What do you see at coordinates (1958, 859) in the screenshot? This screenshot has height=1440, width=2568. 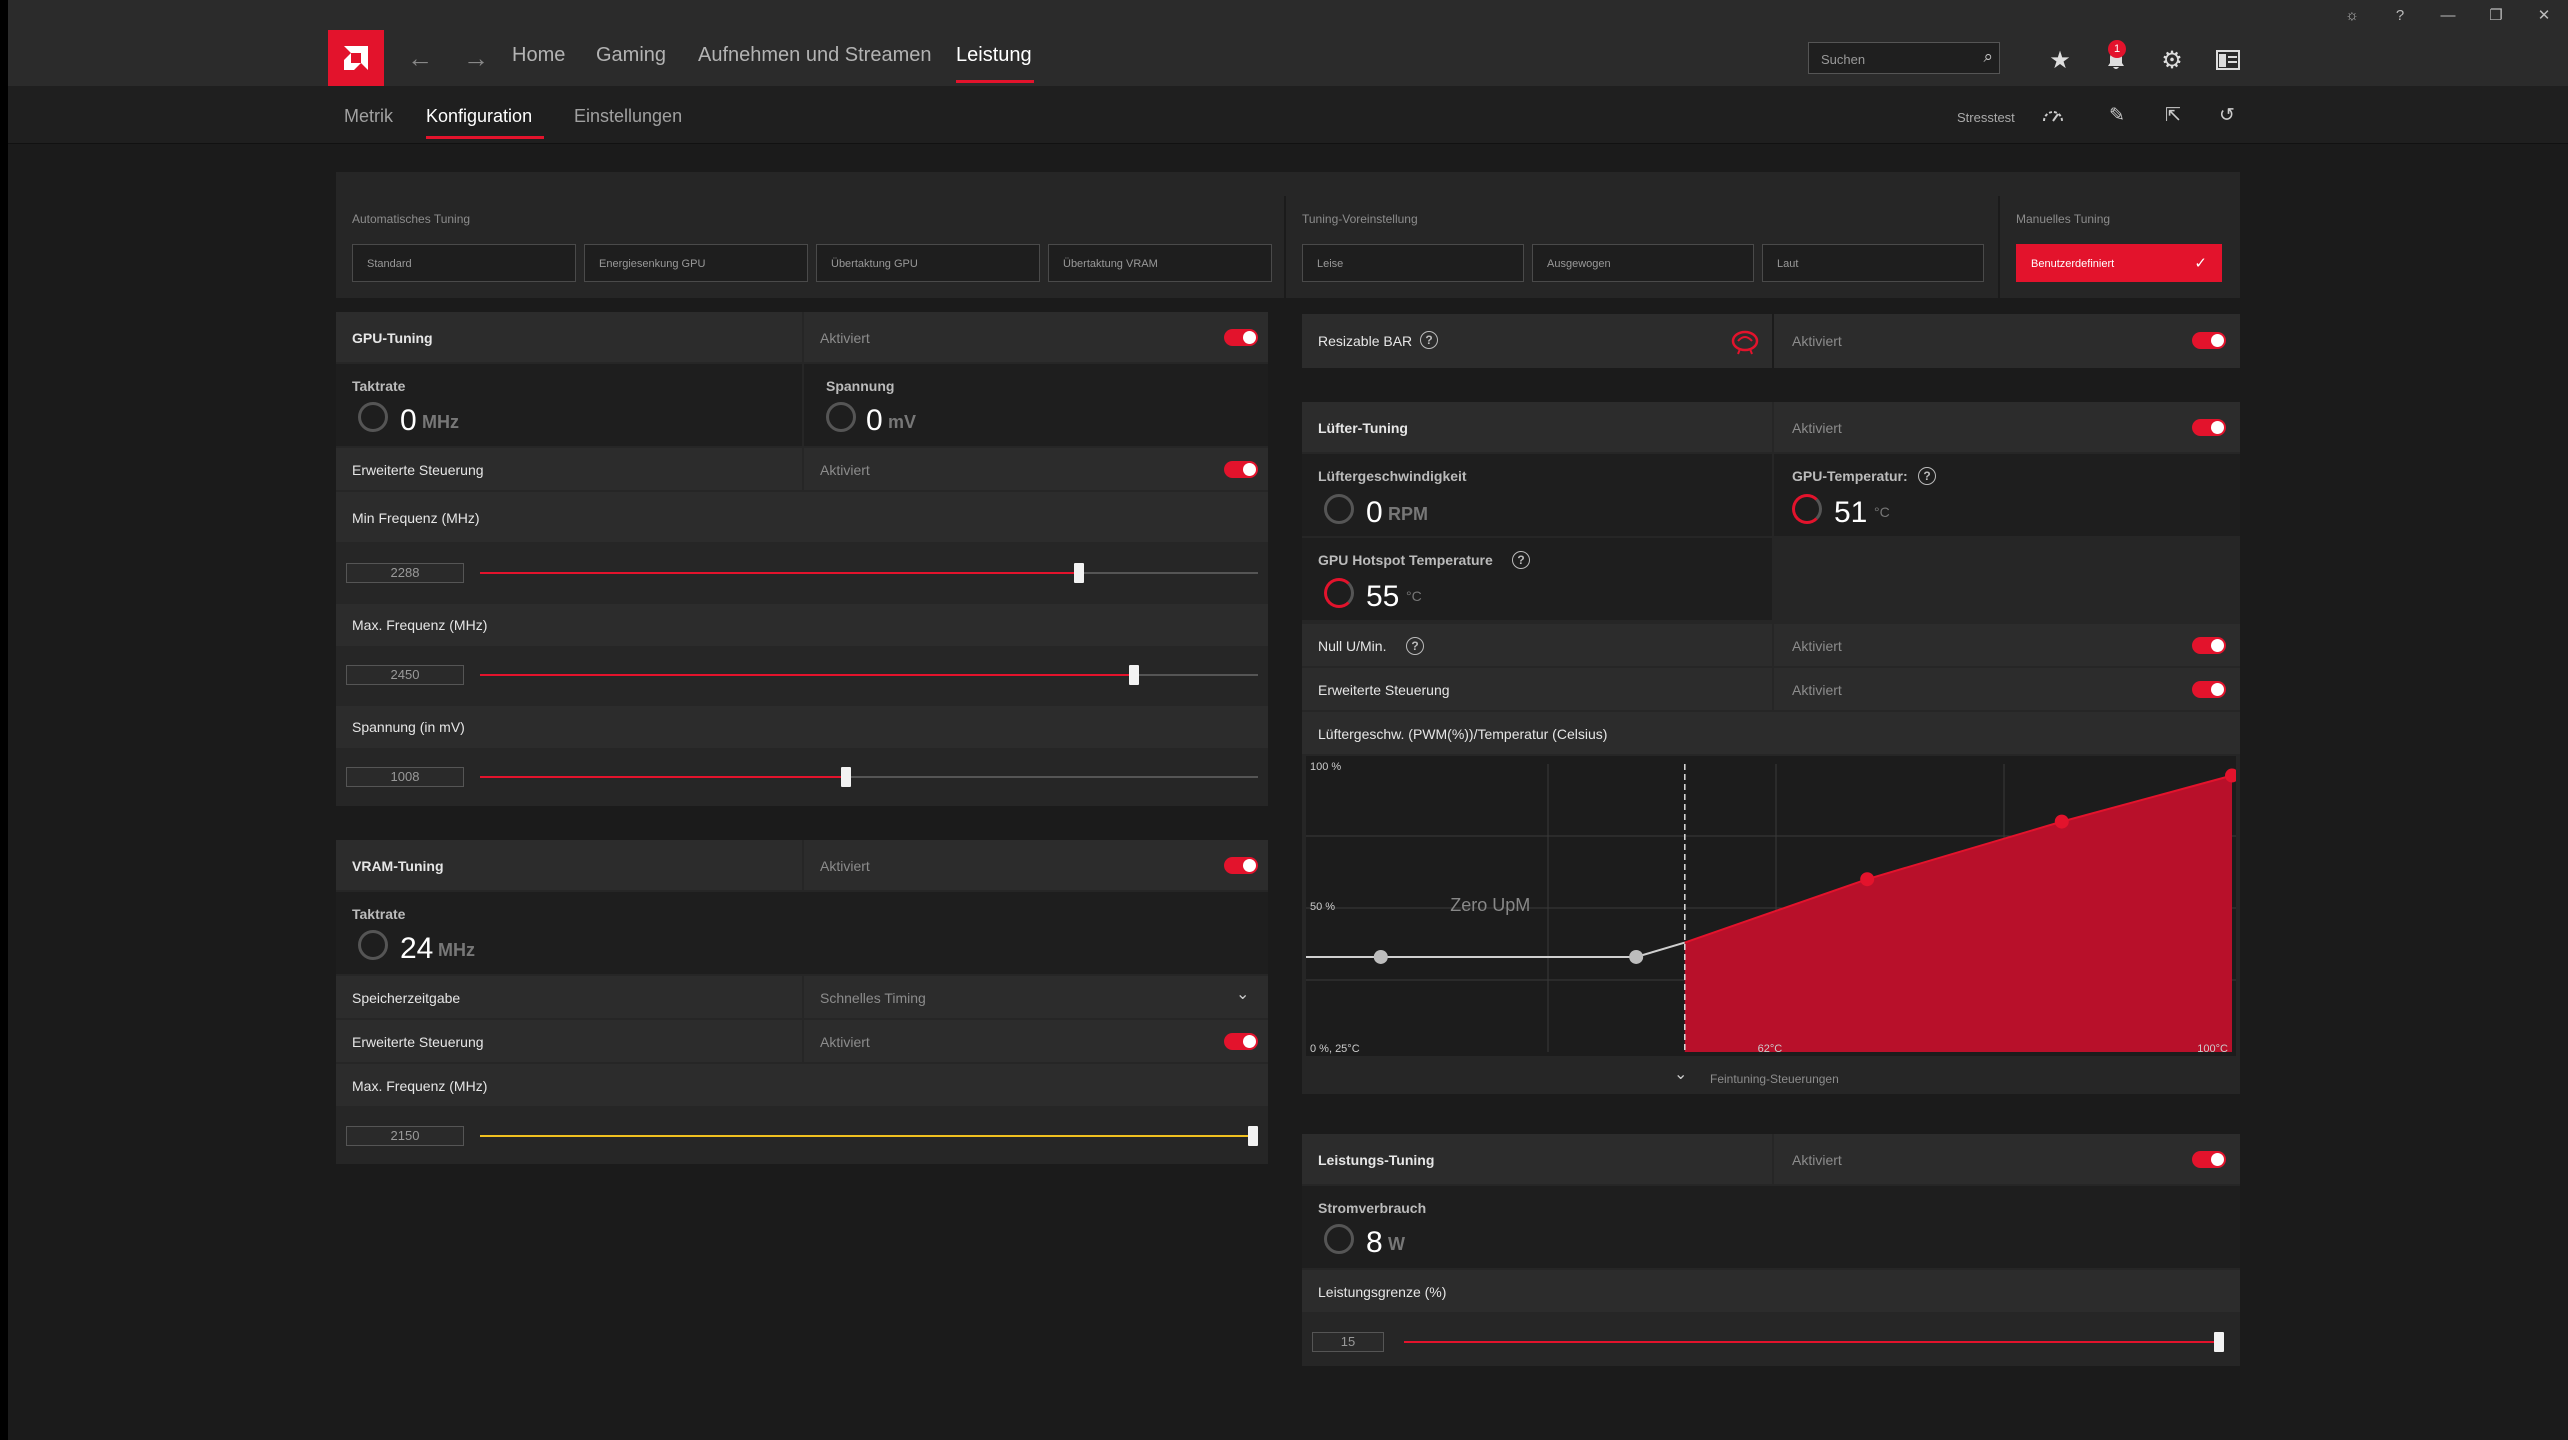 I see `fan-curve-line` at bounding box center [1958, 859].